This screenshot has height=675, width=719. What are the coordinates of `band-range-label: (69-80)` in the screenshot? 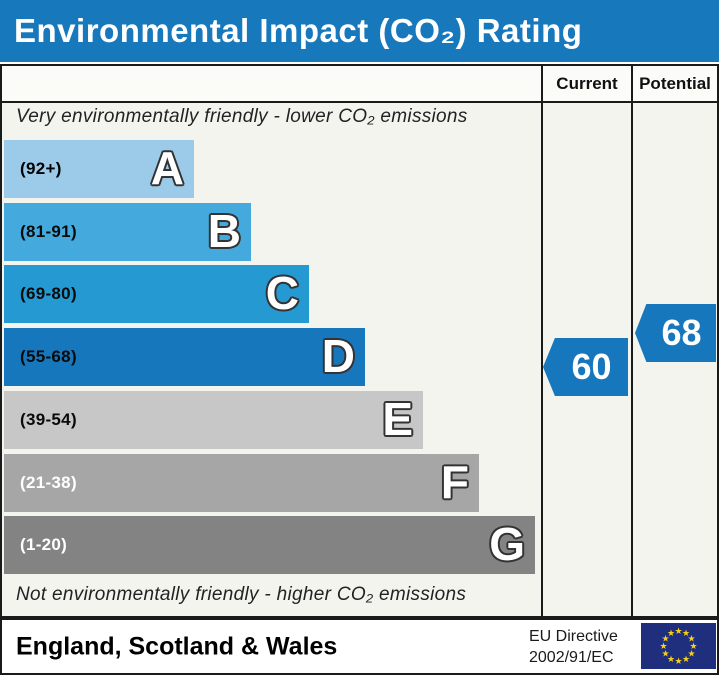 It's located at (48, 294).